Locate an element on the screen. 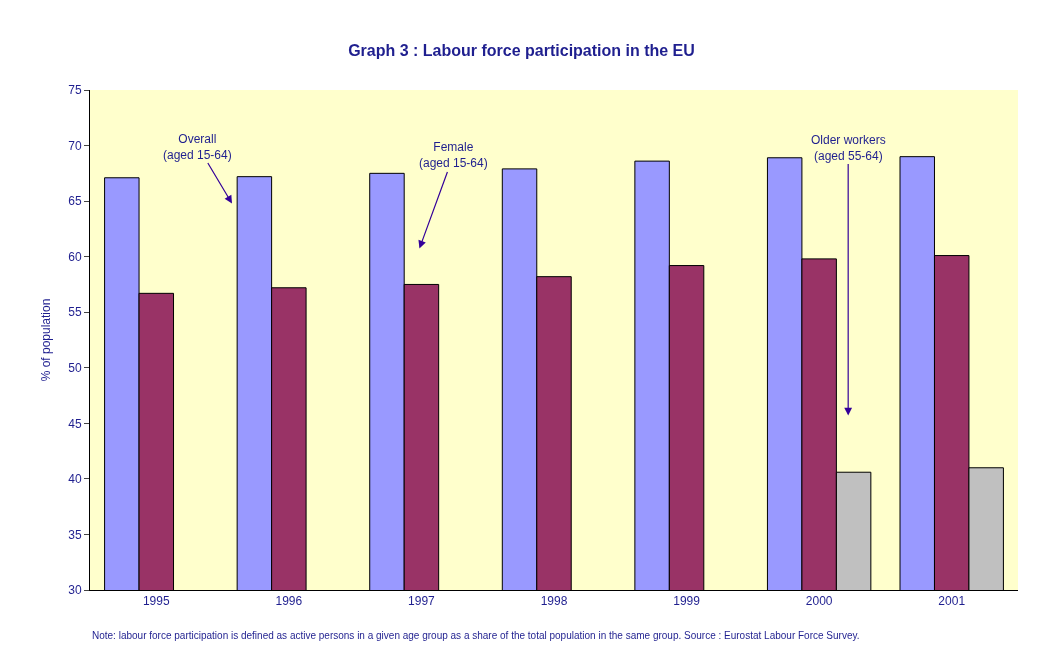 This screenshot has width=1043, height=645. y-tick-label: 35 is located at coordinates (75, 534).